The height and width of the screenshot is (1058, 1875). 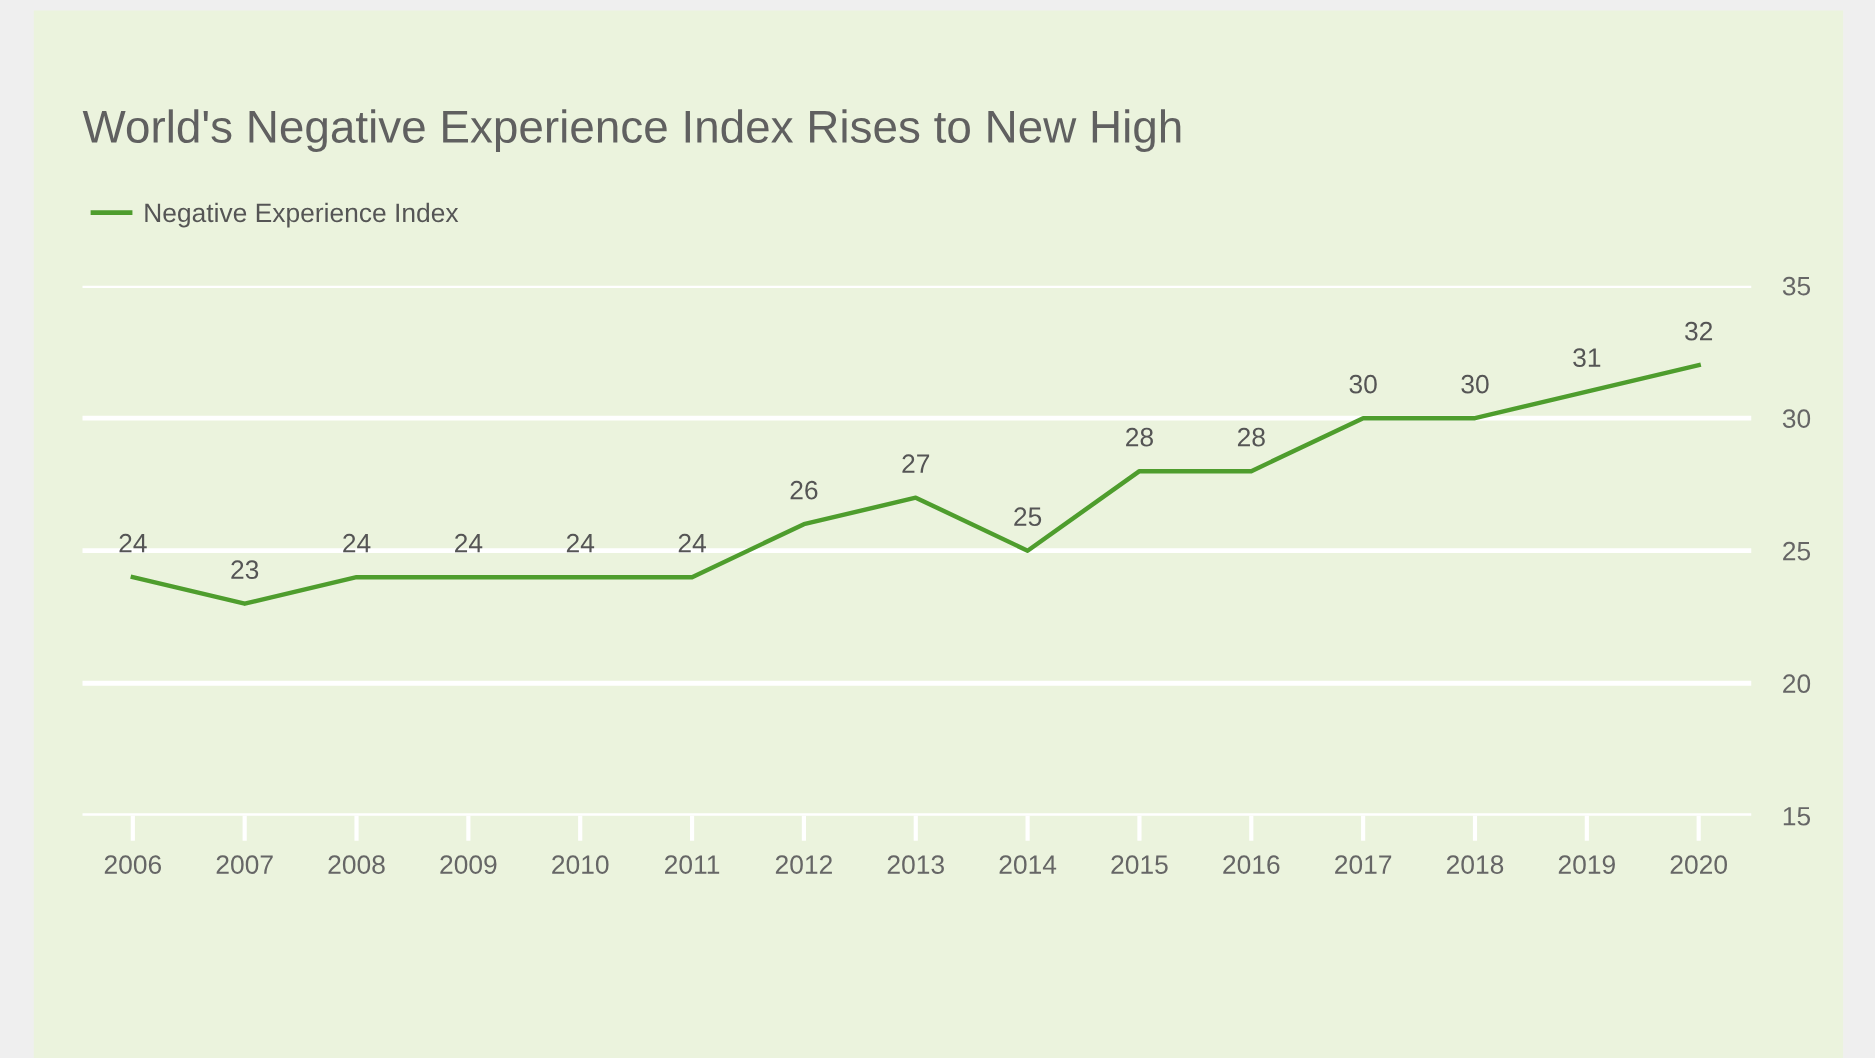 I want to click on x-tick-label: 2007, so click(x=244, y=864).